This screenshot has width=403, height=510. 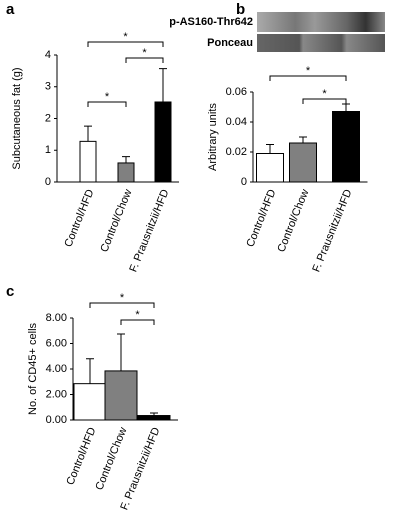 I want to click on blot-label: Ponceau, so click(x=230, y=43).